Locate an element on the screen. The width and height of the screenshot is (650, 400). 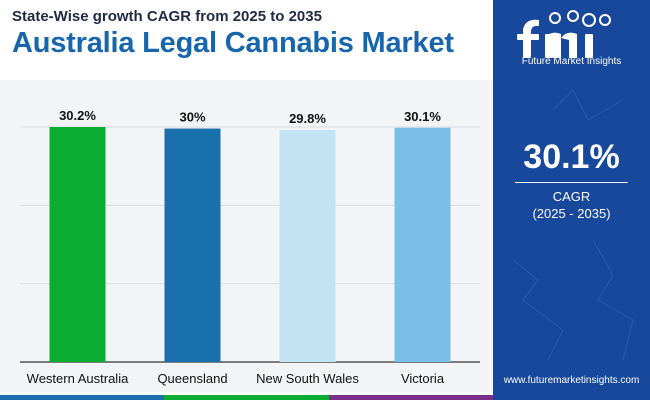
data-label: 30.2% is located at coordinates (77, 115).